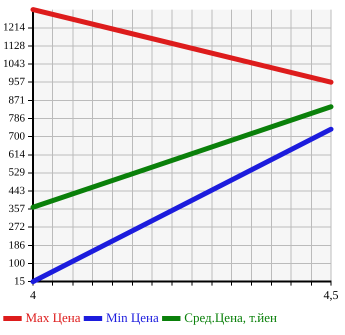 Image resolution: width=345 pixels, height=335 pixels. What do you see at coordinates (17, 82) in the screenshot?
I see `y-tick-label: 957` at bounding box center [17, 82].